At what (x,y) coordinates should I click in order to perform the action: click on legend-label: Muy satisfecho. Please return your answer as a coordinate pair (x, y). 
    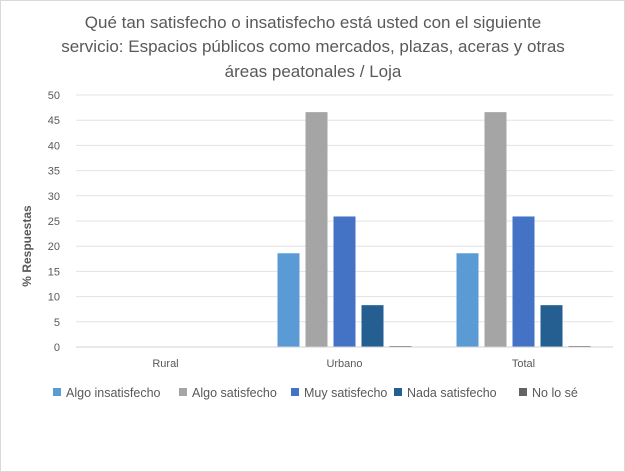
    Looking at the image, I should click on (345, 393).